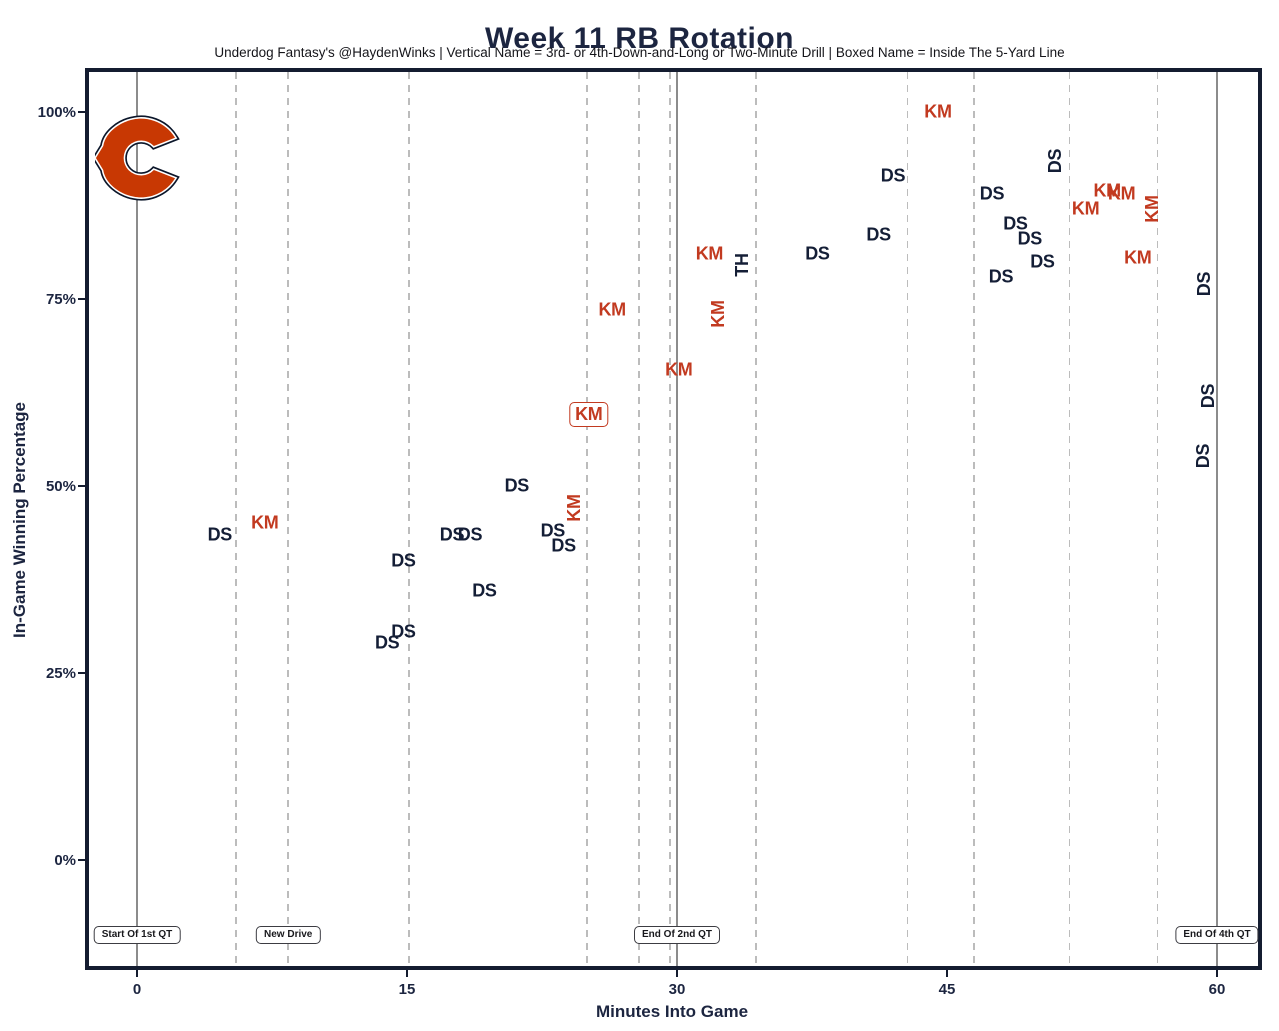 The width and height of the screenshot is (1279, 1031). Describe the element at coordinates (677, 935) in the screenshot. I see `quarter-annotation: End Of 2nd QT` at that location.